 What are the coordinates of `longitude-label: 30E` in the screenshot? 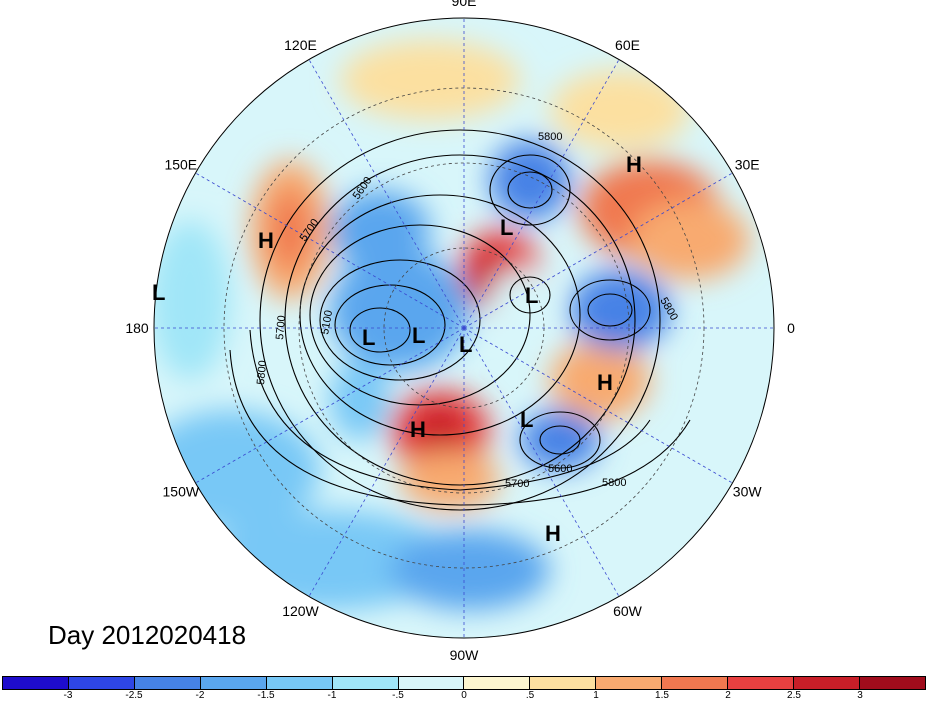 It's located at (747, 165).